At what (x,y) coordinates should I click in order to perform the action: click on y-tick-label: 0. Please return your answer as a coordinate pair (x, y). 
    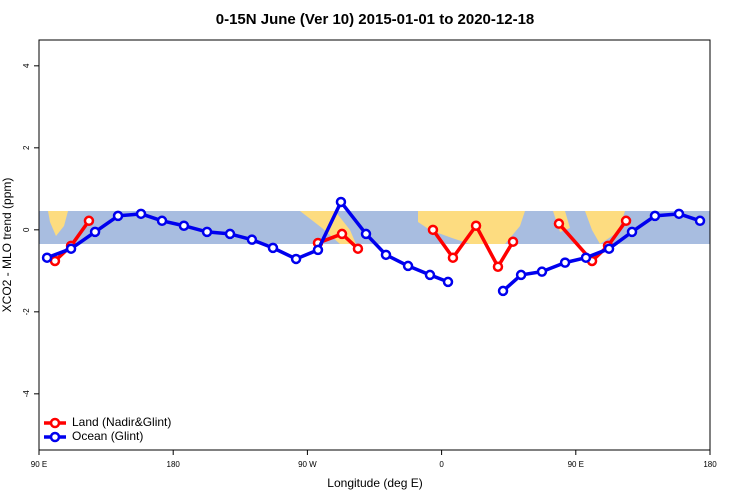
    Looking at the image, I should click on (26, 229).